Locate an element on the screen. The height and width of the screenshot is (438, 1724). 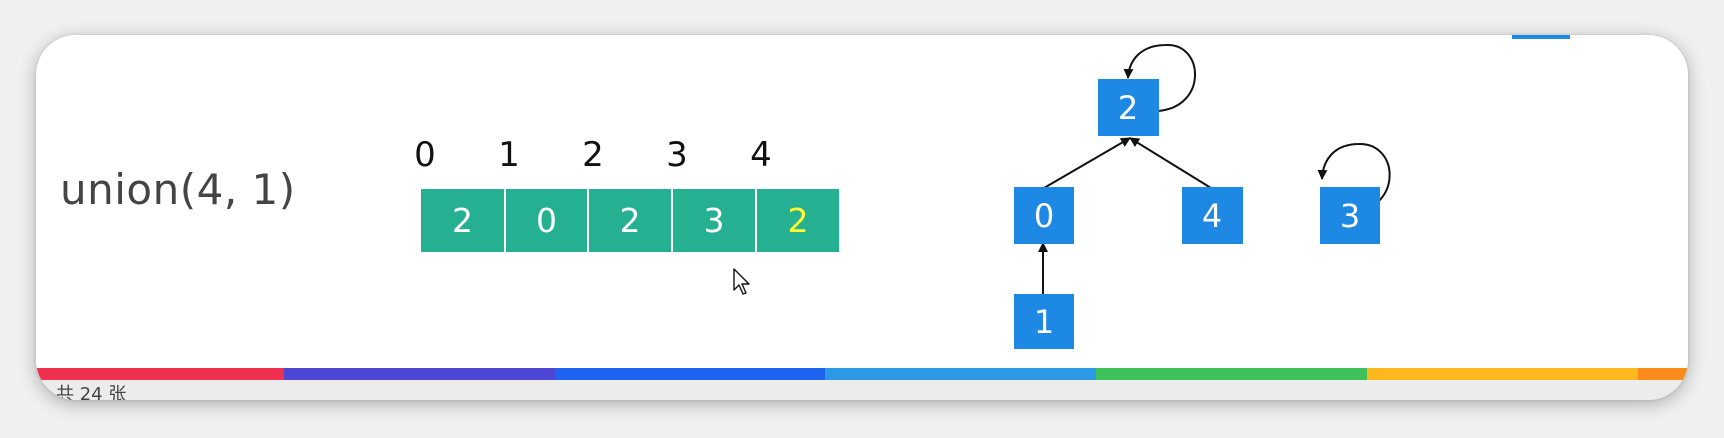
tree-node-0: 0 is located at coordinates (1044, 215).